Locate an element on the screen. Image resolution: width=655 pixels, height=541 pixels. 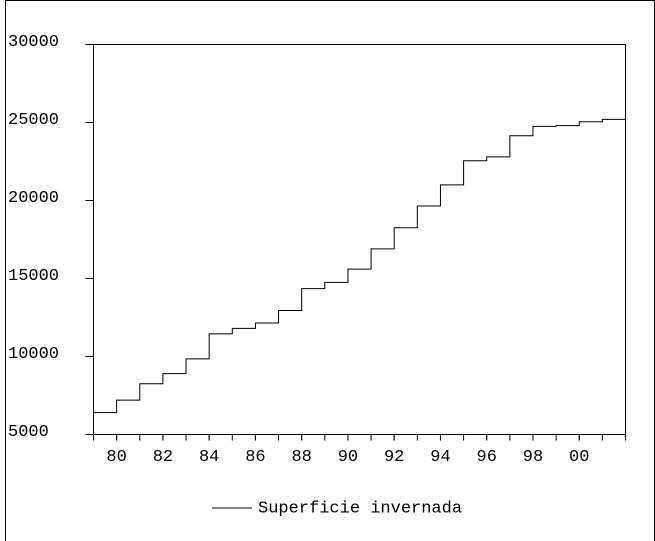
y-tick-label: 30000 is located at coordinates (33, 42).